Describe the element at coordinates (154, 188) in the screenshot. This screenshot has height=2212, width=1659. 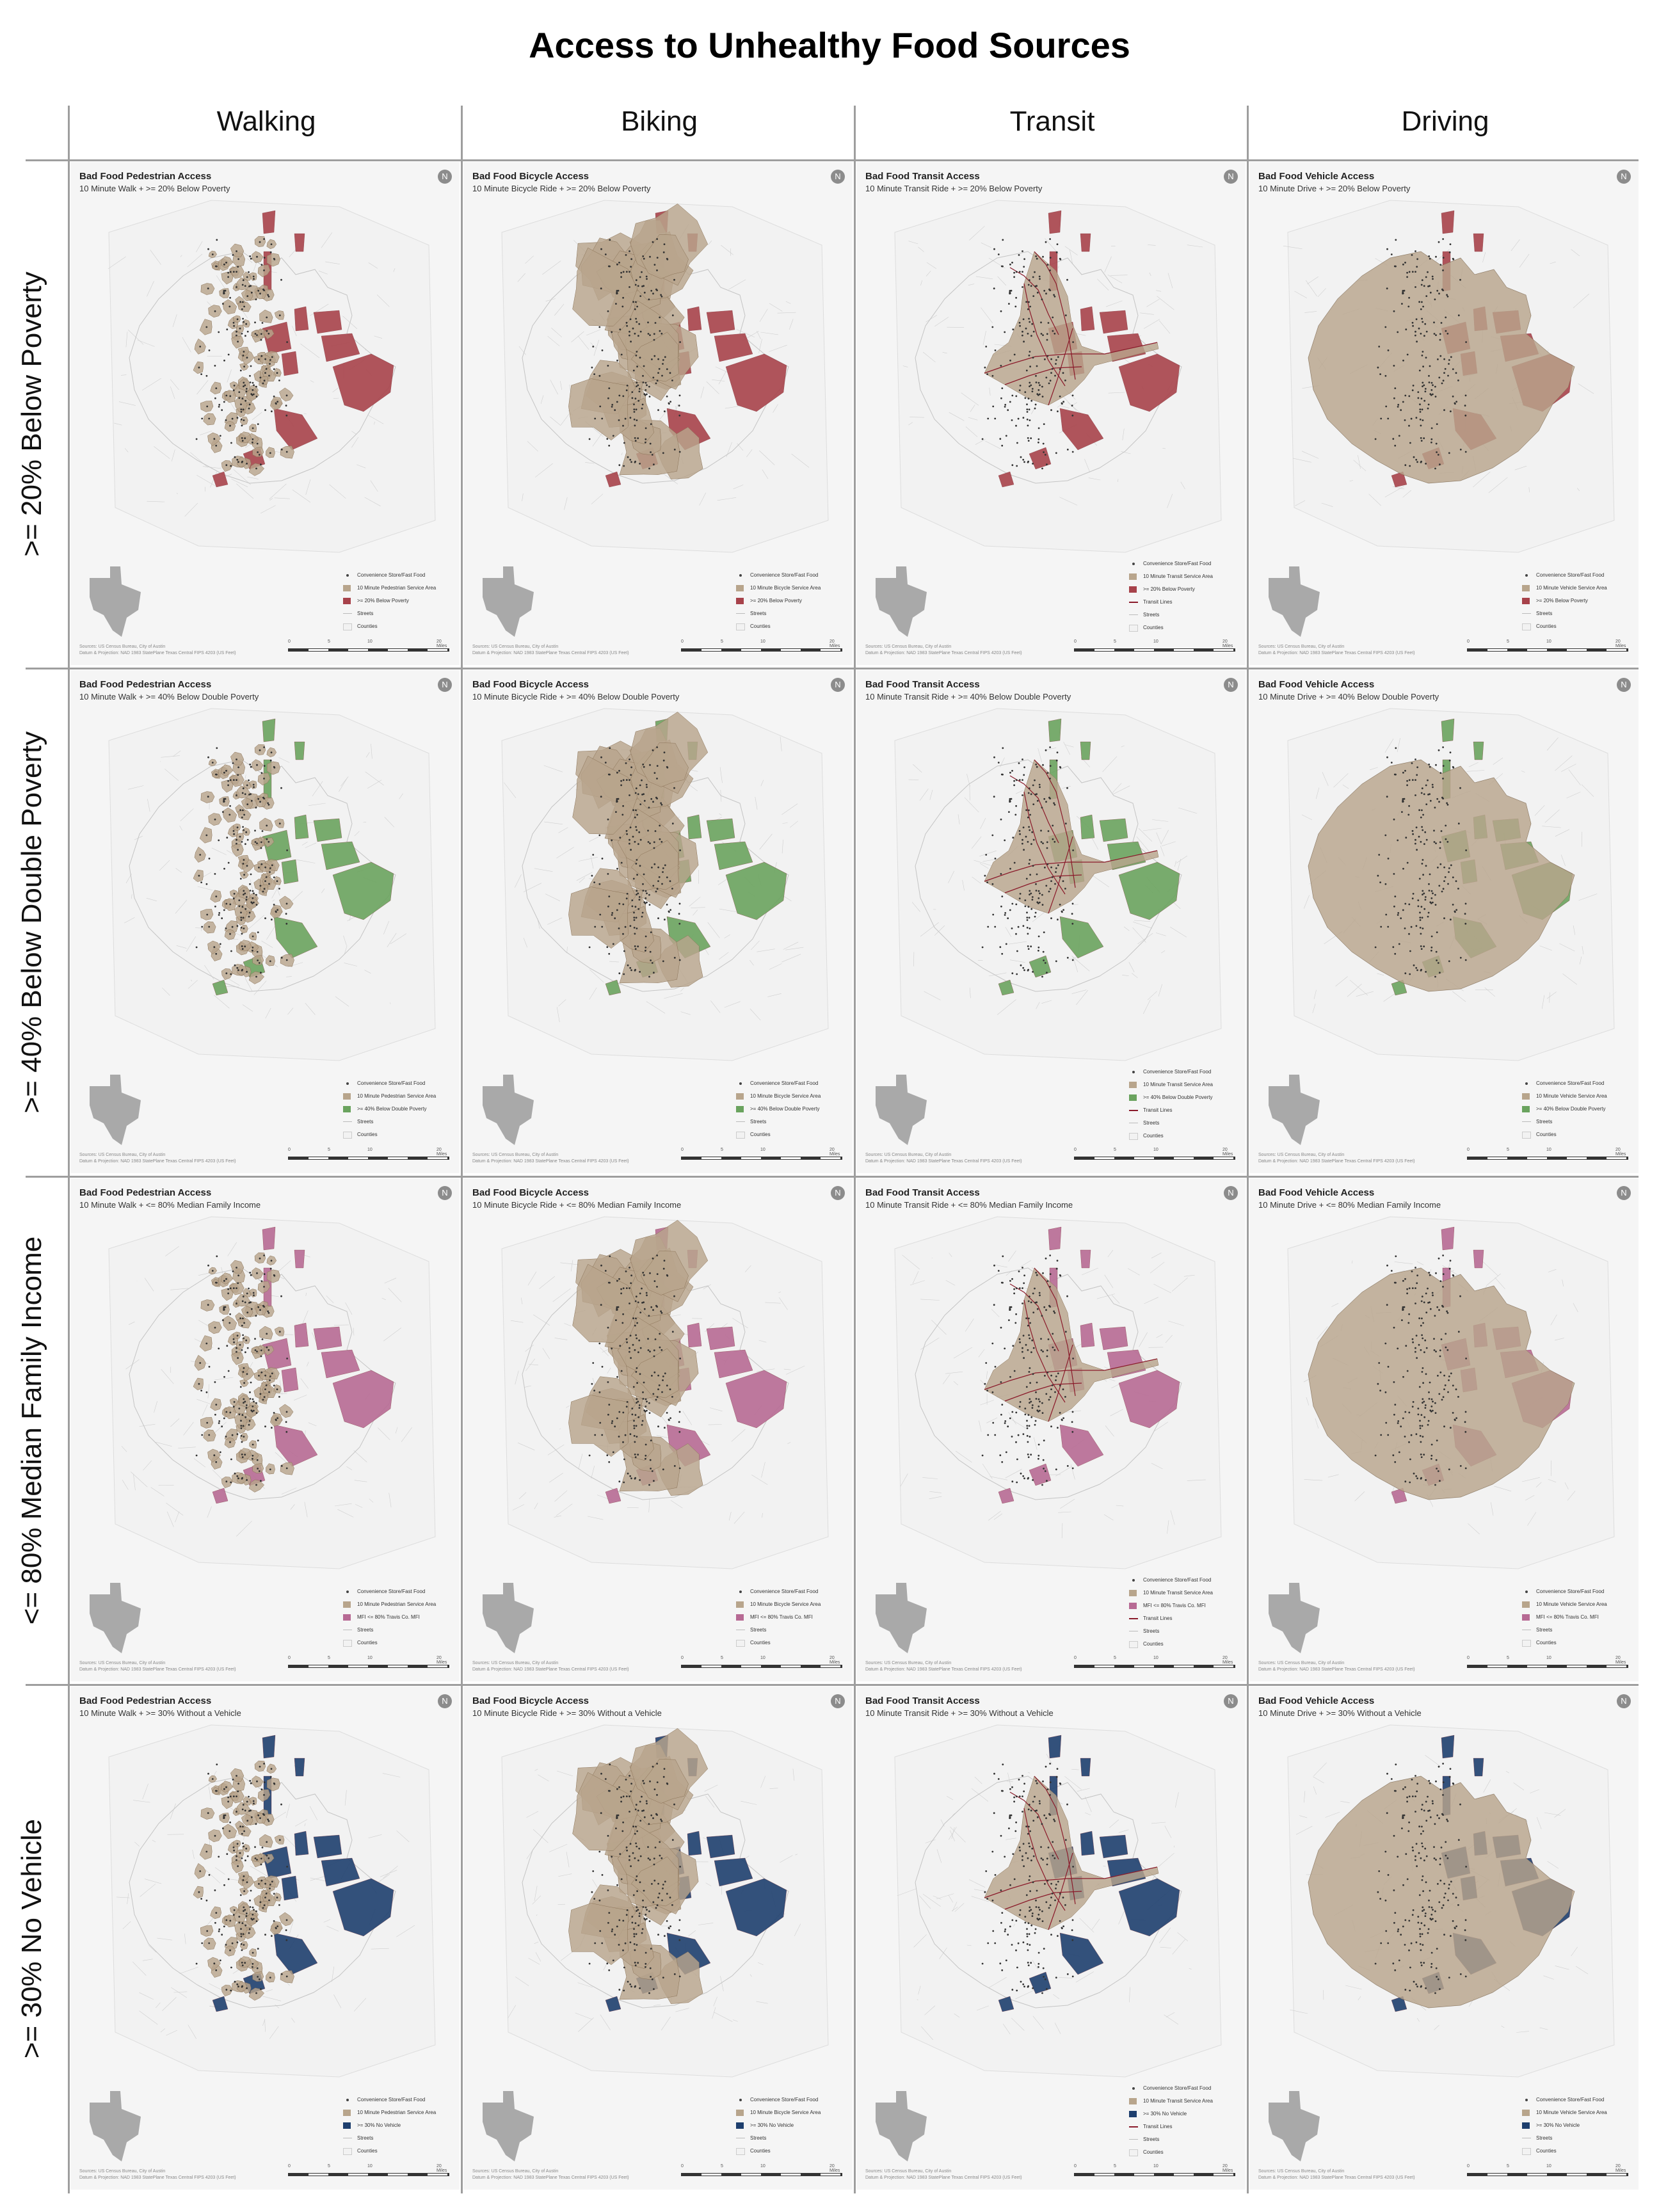
I see `panel-subtitle: 10 Minute Walk + >= 20% Below Poverty` at that location.